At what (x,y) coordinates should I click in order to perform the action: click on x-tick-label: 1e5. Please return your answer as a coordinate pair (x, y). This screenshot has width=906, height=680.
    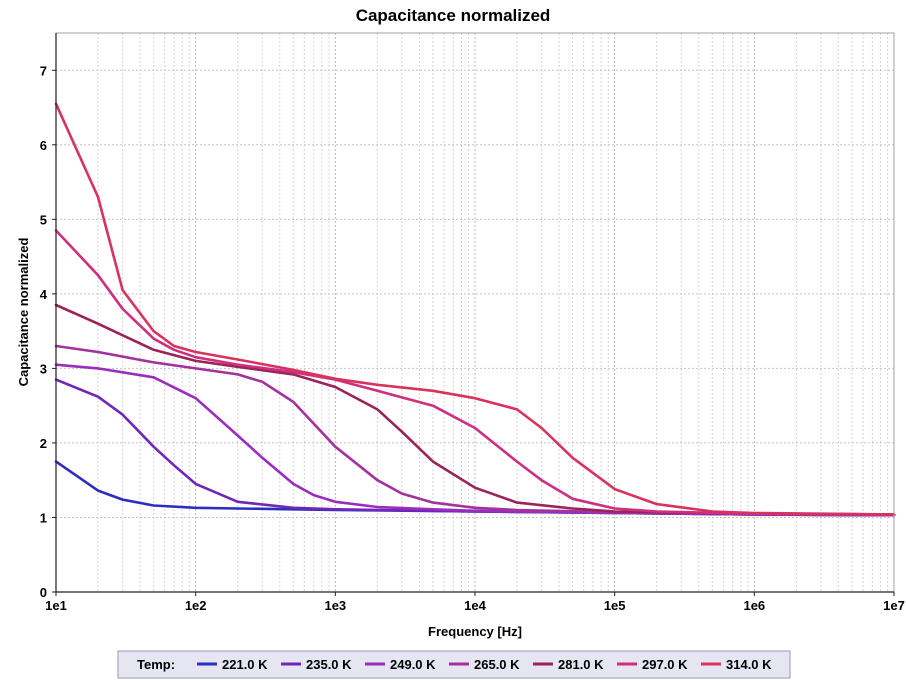
    Looking at the image, I should click on (615, 605).